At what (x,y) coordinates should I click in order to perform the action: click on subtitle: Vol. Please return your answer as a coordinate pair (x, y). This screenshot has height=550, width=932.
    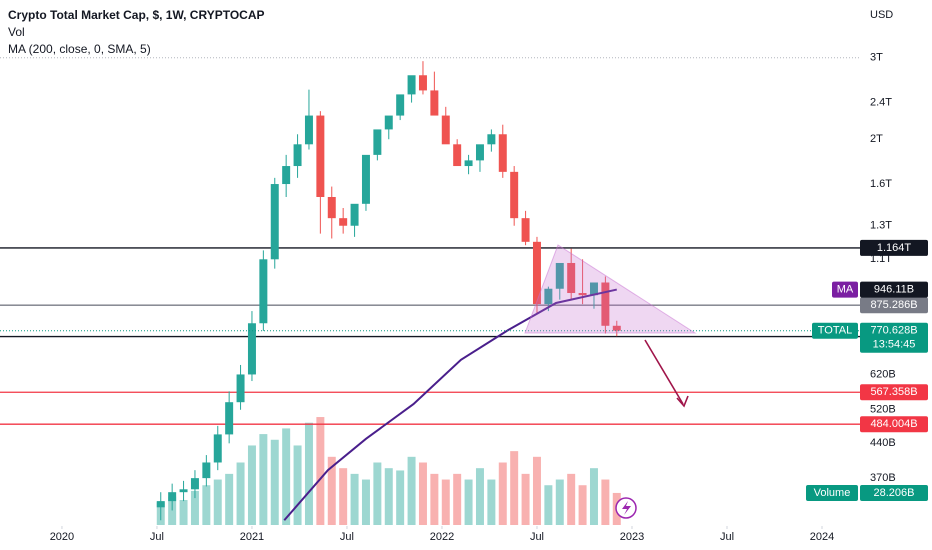
    Looking at the image, I should click on (16, 32).